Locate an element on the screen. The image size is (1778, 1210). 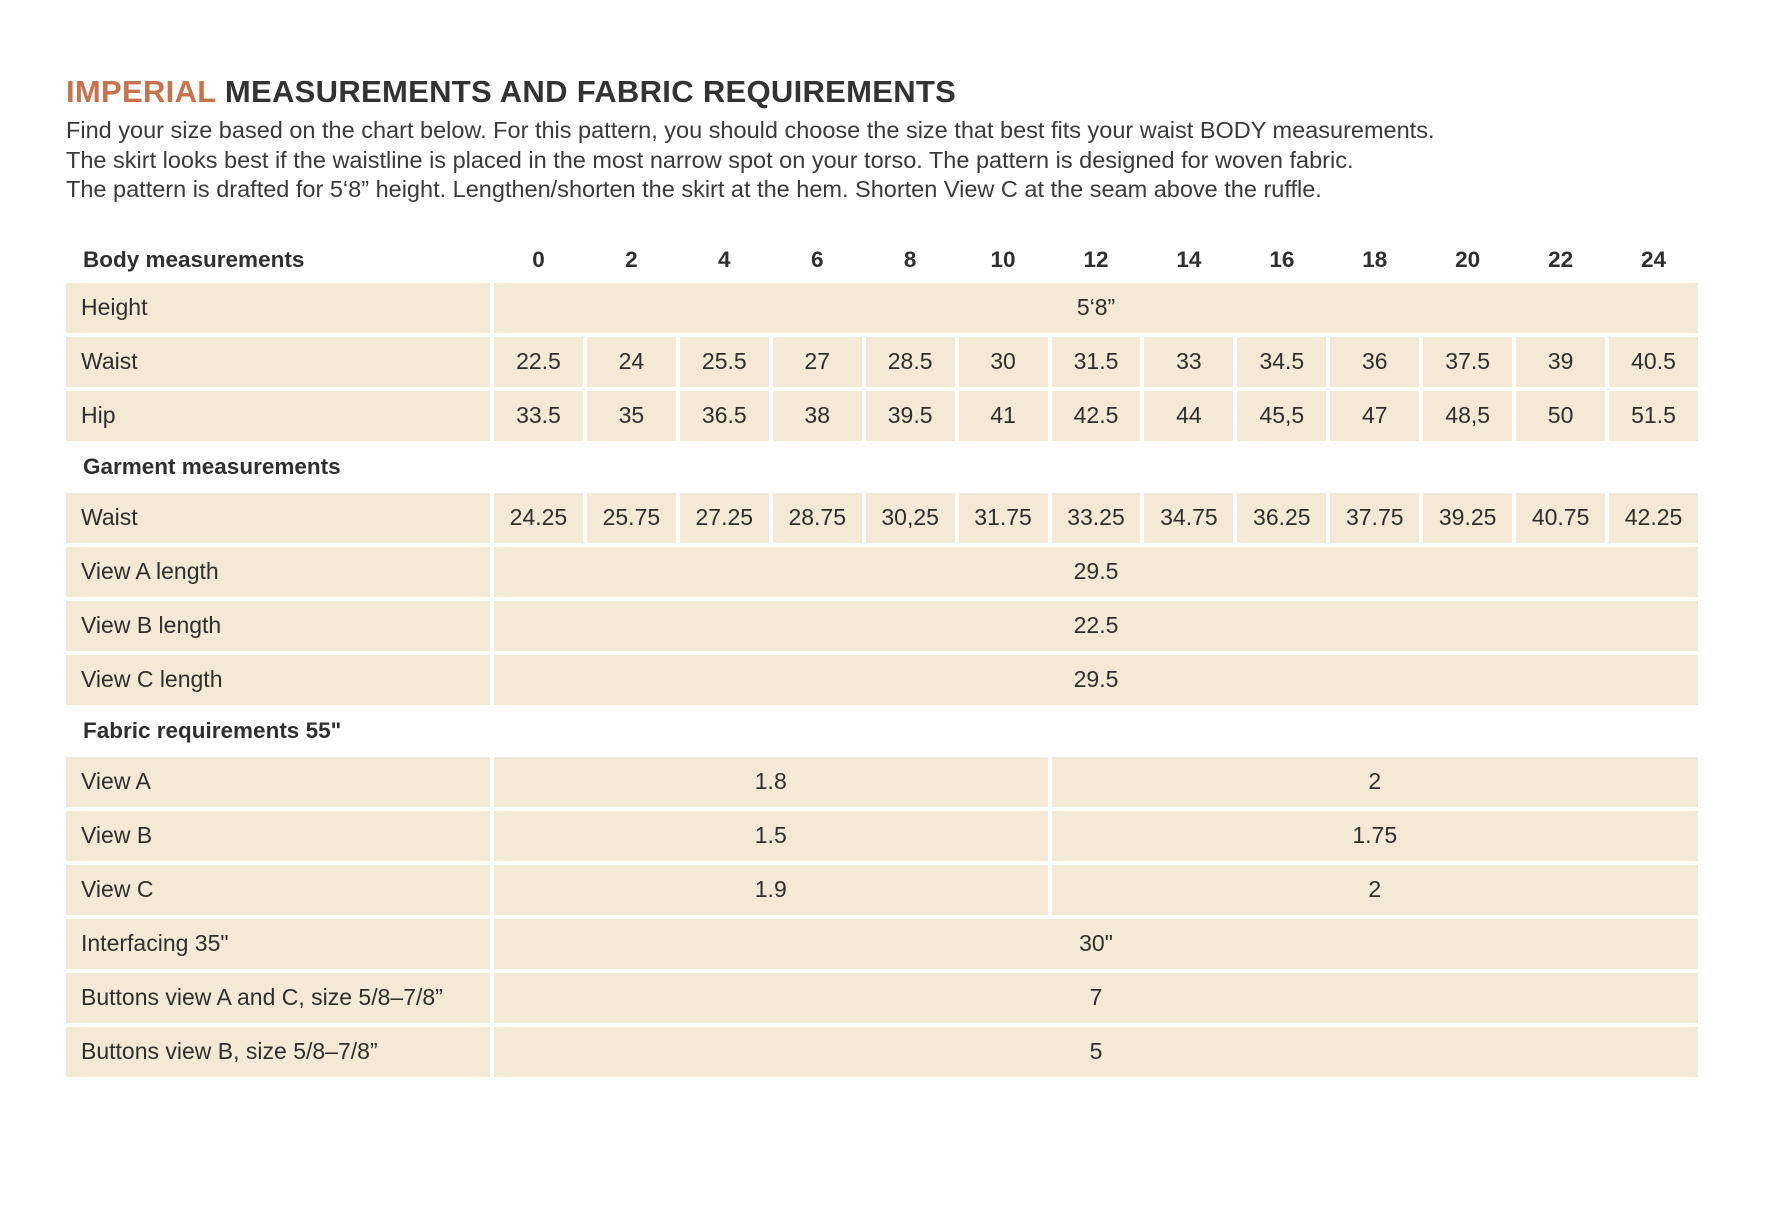
value-cell-waist-11: 40.75 is located at coordinates (1561, 517).